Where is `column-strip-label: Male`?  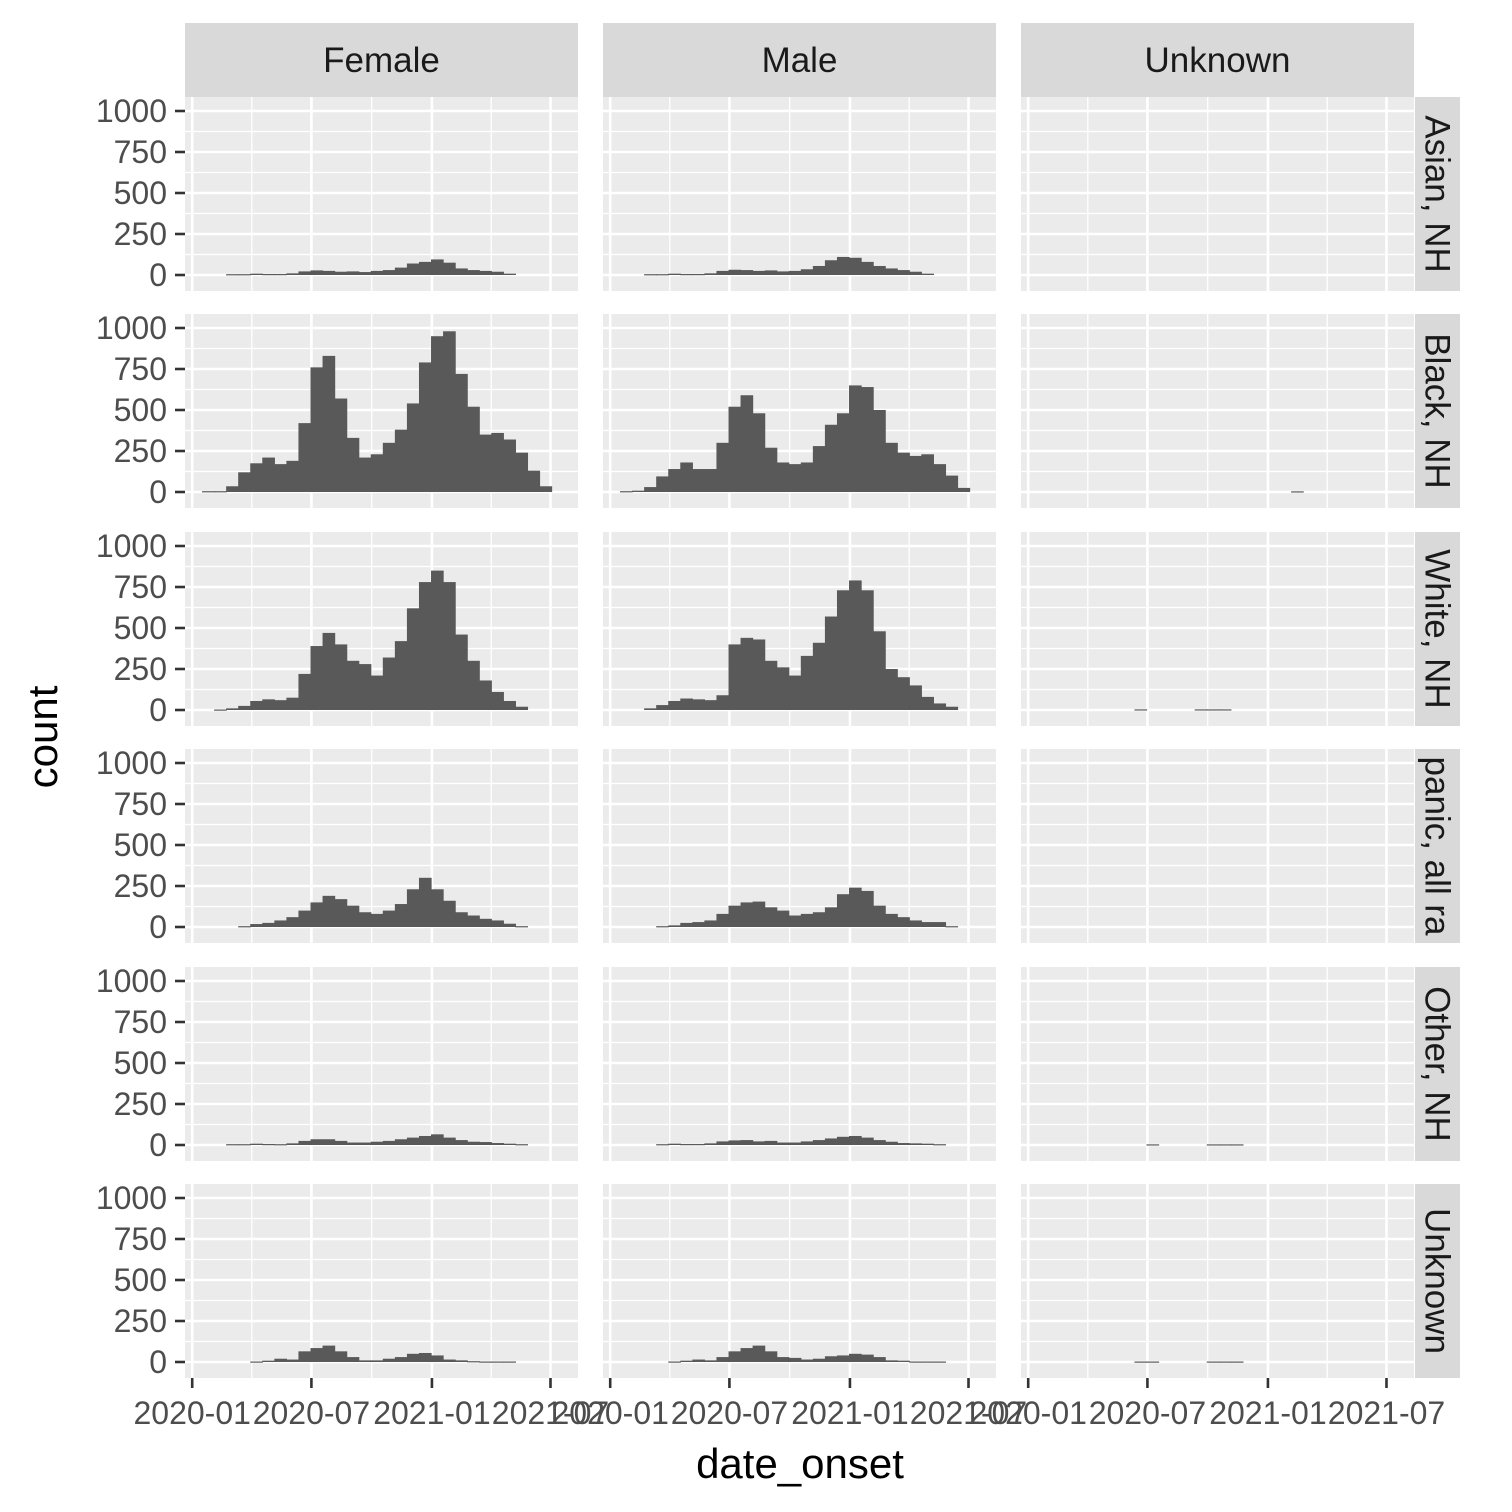
column-strip-label: Male is located at coordinates (800, 60).